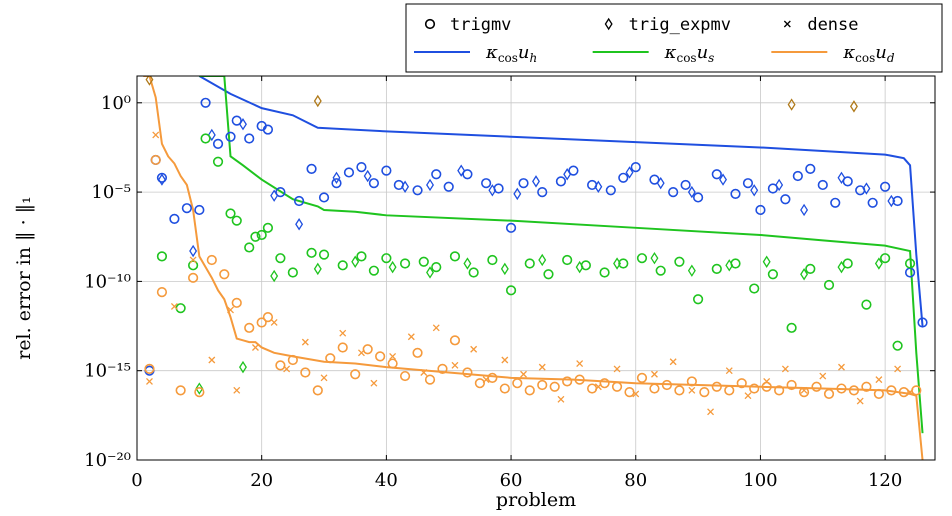 Image resolution: width=952 pixels, height=516 pixels. Describe the element at coordinates (107, 460) in the screenshot. I see `y-tick-label: 10⁻²⁰` at that location.